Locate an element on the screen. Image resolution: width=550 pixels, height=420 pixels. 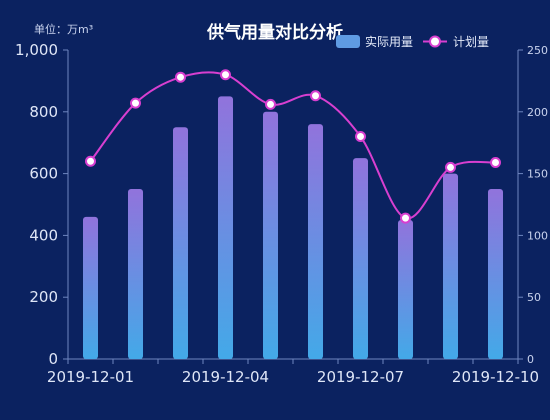
legend-label-line: 计划量 is located at coordinates (471, 42).